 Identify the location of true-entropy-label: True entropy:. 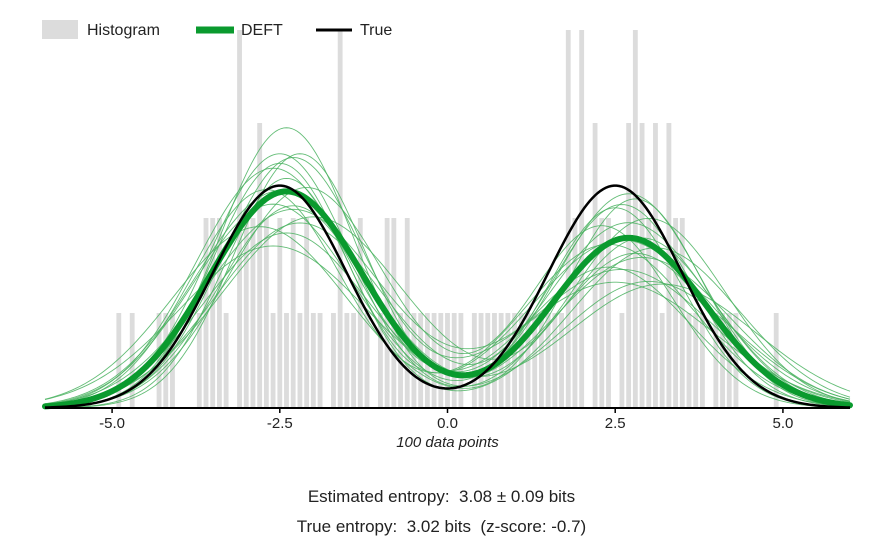
(347, 526).